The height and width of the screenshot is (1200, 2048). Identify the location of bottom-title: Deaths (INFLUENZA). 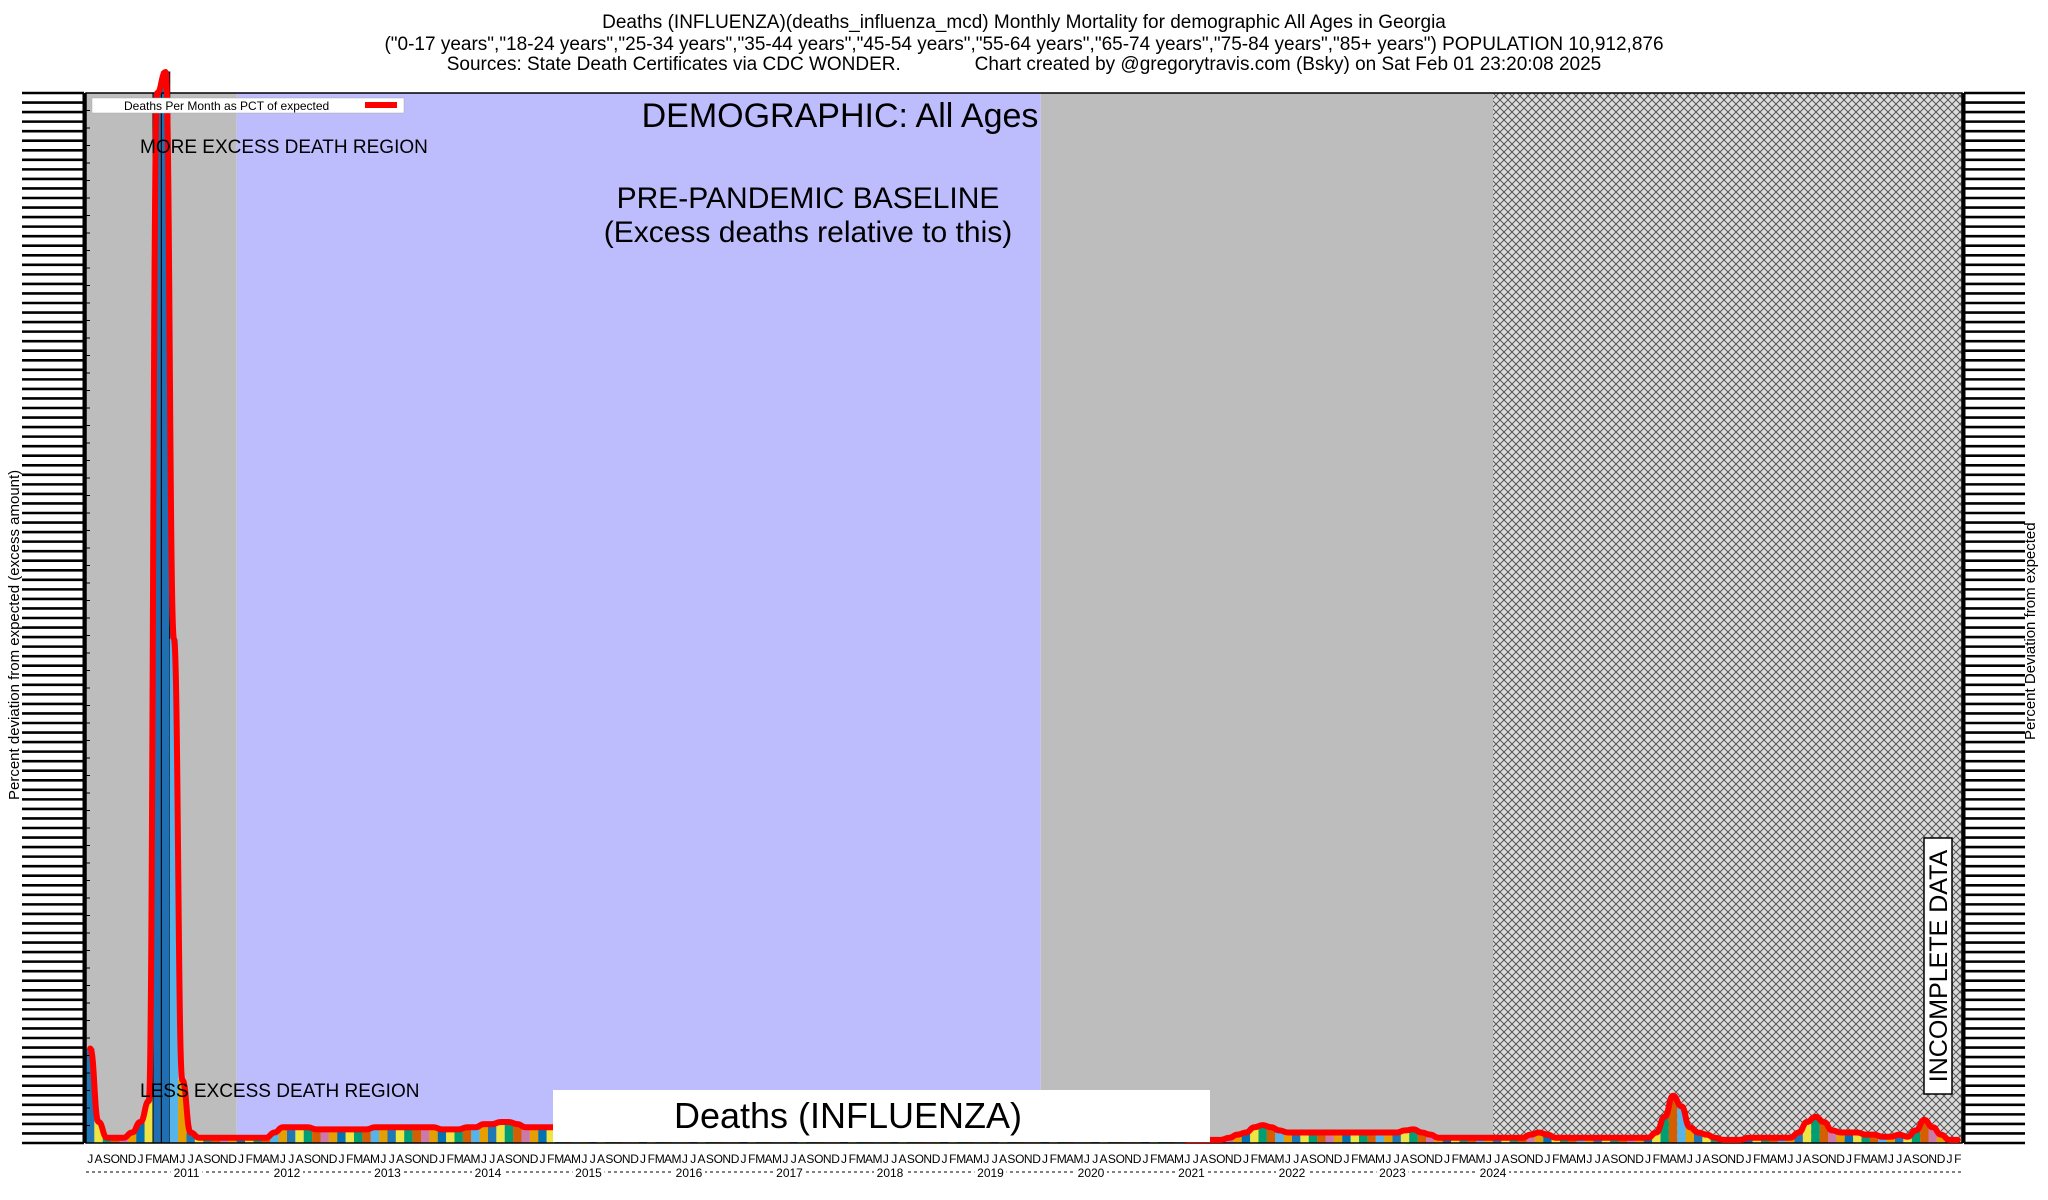
(848, 1115).